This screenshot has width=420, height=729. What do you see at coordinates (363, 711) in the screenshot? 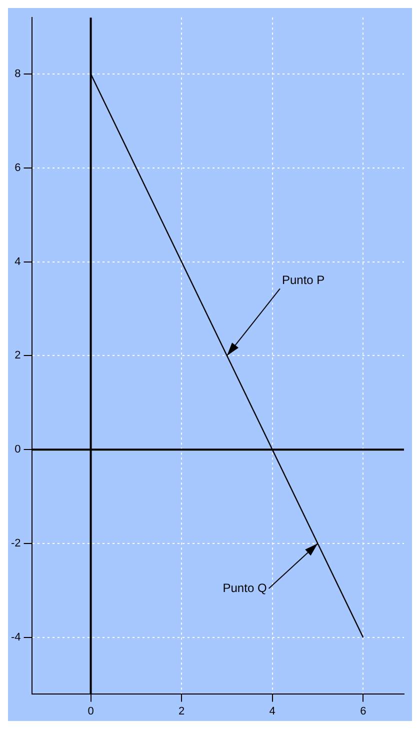
I see `x-tick-label: 6` at bounding box center [363, 711].